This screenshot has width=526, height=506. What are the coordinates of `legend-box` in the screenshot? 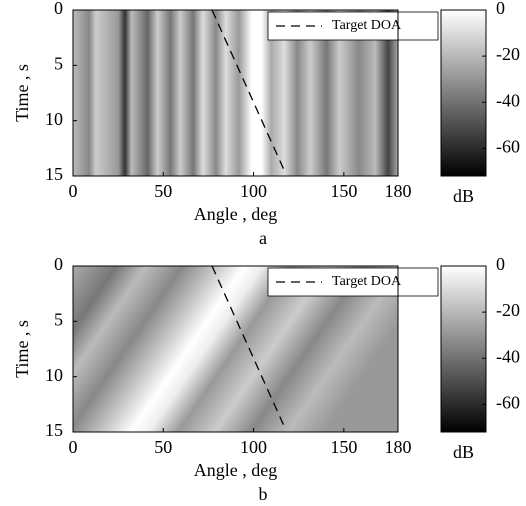 It's located at (353, 282).